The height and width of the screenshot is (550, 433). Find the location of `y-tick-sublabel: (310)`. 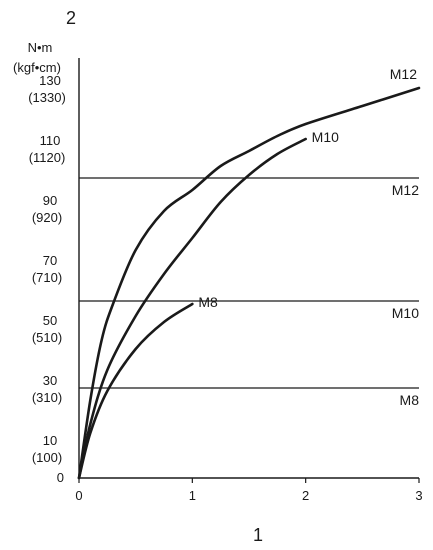

y-tick-sublabel: (310) is located at coordinates (47, 397).